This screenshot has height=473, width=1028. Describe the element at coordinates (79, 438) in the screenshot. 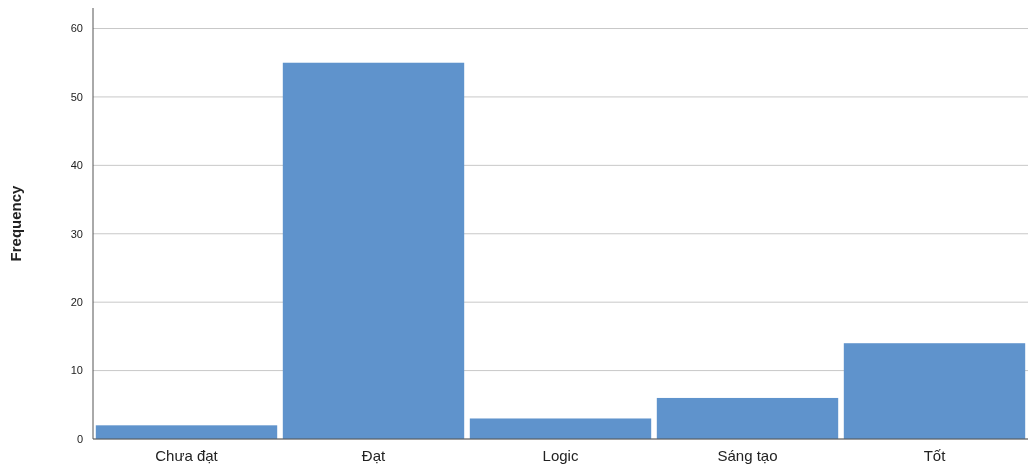

I see `y-tick-label: 0` at that location.